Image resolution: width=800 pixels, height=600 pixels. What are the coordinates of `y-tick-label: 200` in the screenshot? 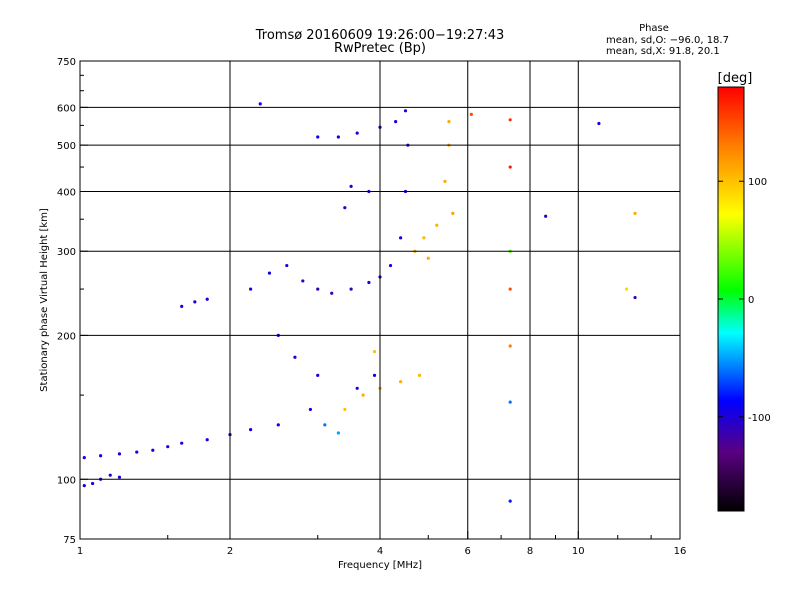 It's located at (66, 336).